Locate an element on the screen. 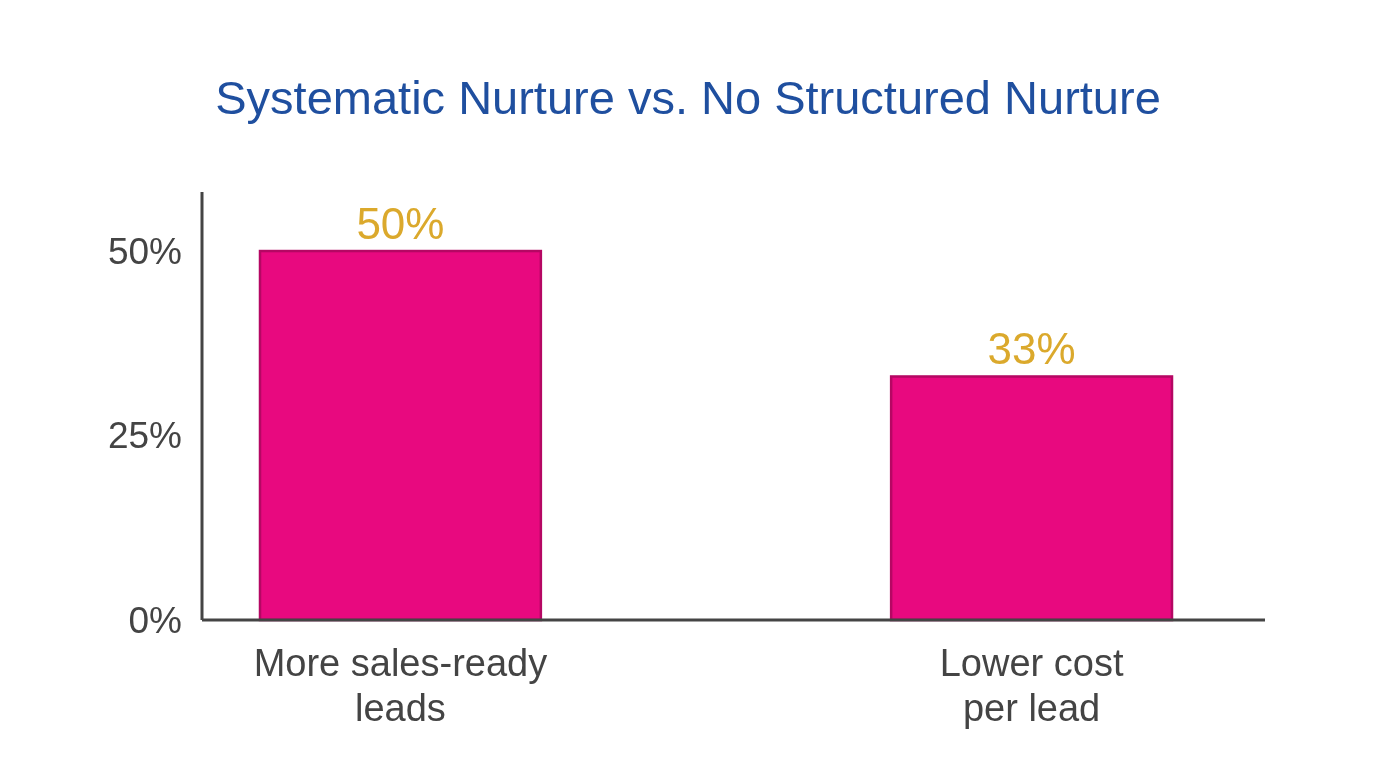 The width and height of the screenshot is (1376, 768). y-tick-label: 50% is located at coordinates (144, 251).